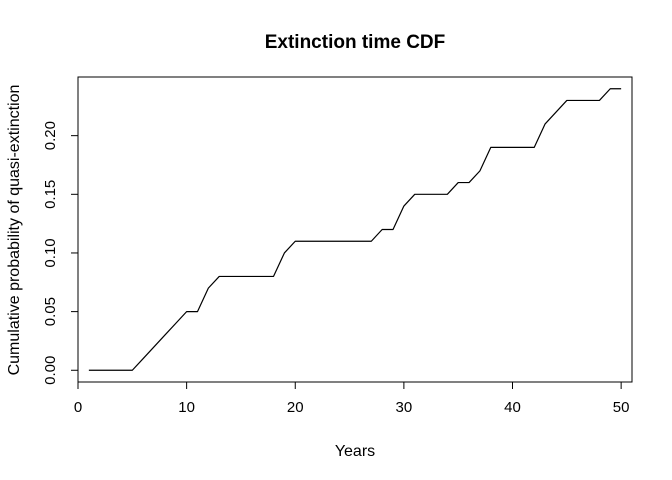  I want to click on x-tick-label: 40, so click(512, 407).